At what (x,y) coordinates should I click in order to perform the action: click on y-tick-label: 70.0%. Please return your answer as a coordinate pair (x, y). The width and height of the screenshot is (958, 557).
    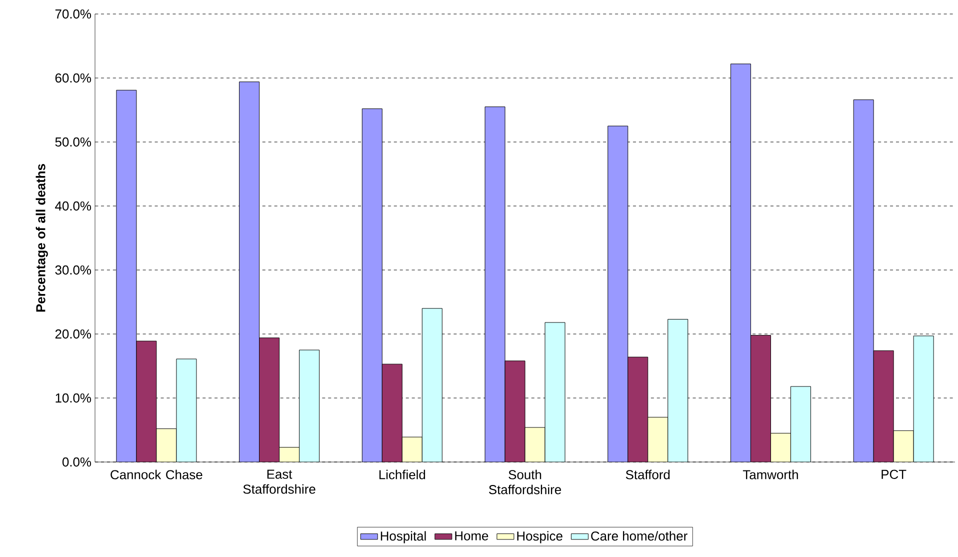
    Looking at the image, I should click on (73, 14).